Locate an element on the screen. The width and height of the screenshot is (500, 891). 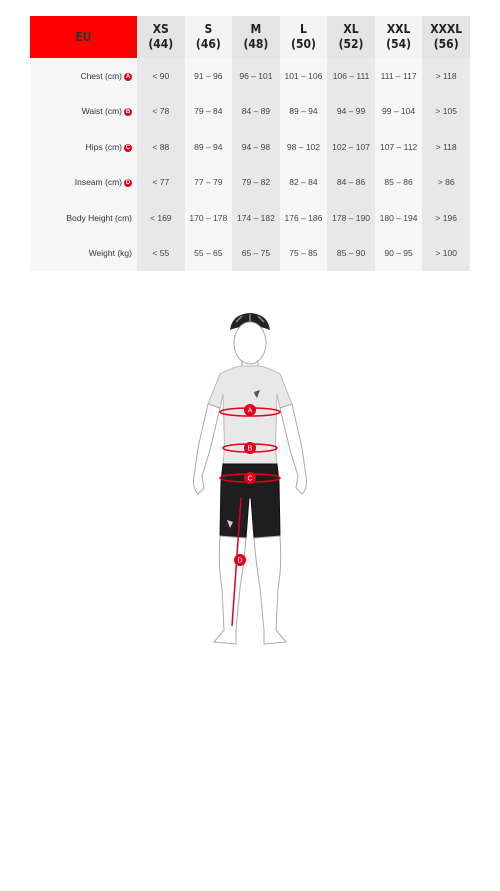
measurement-label-text: Inseam (cm) is located at coordinates (98, 182).